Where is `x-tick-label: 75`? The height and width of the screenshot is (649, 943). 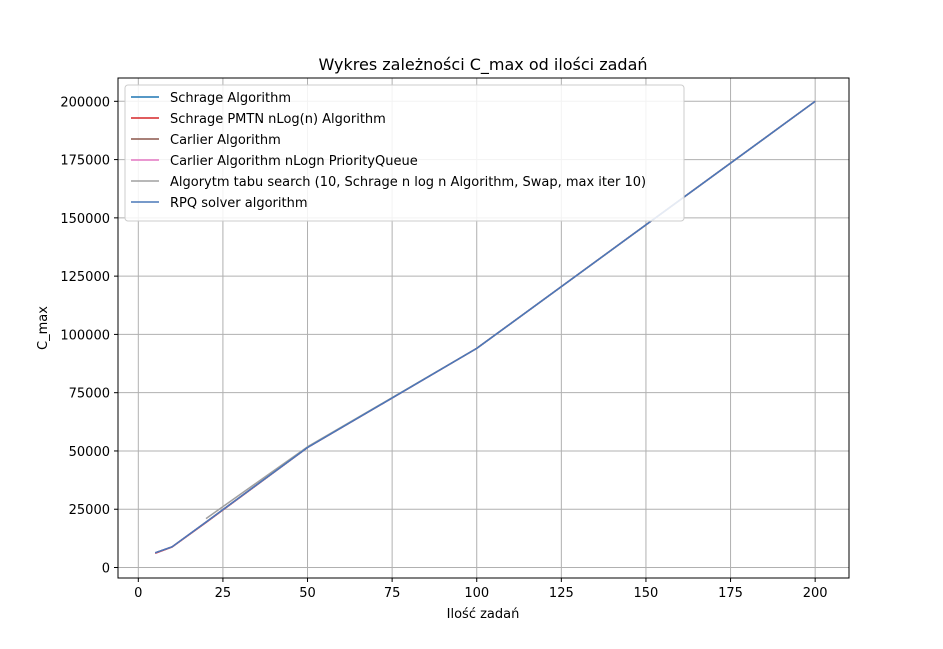 x-tick-label: 75 is located at coordinates (392, 593).